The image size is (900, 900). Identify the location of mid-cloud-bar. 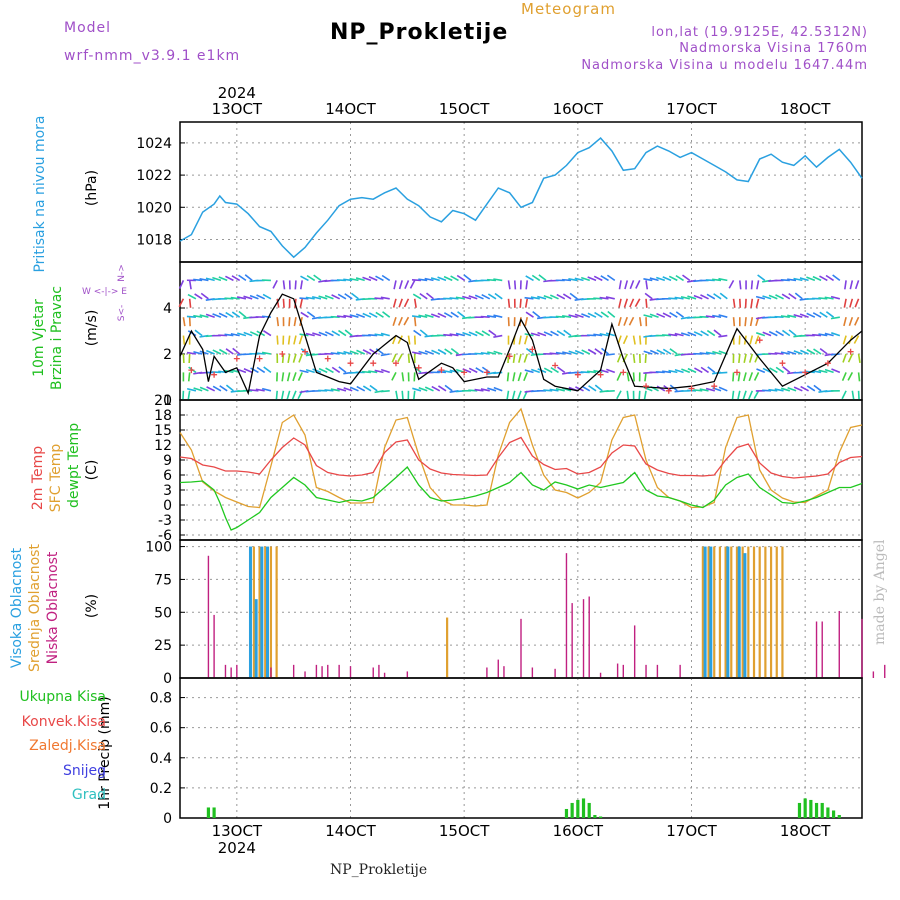
(714, 612).